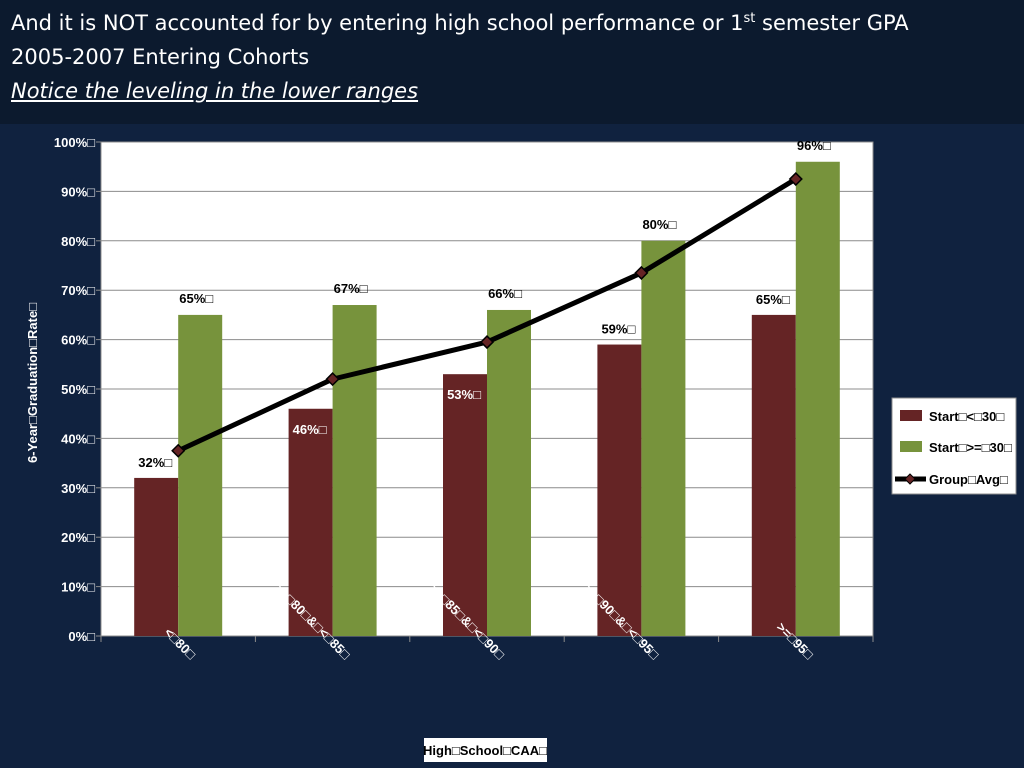  Describe the element at coordinates (32, 383) in the screenshot. I see `y-axis-label: 6-Year□Graduation□Rate□` at that location.